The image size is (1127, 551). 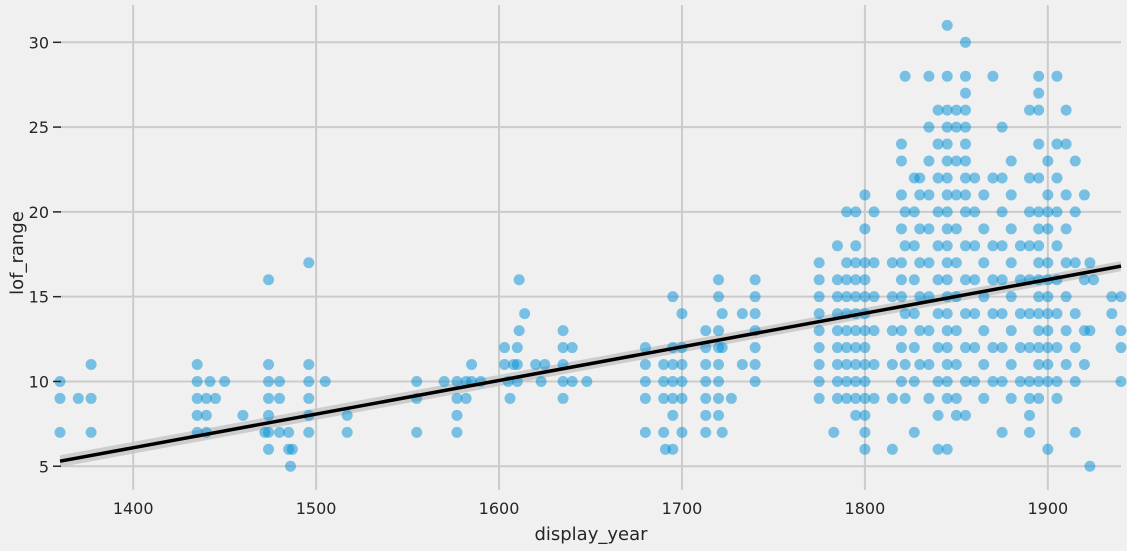 I want to click on x-axis-label: display_year, so click(x=591, y=534).